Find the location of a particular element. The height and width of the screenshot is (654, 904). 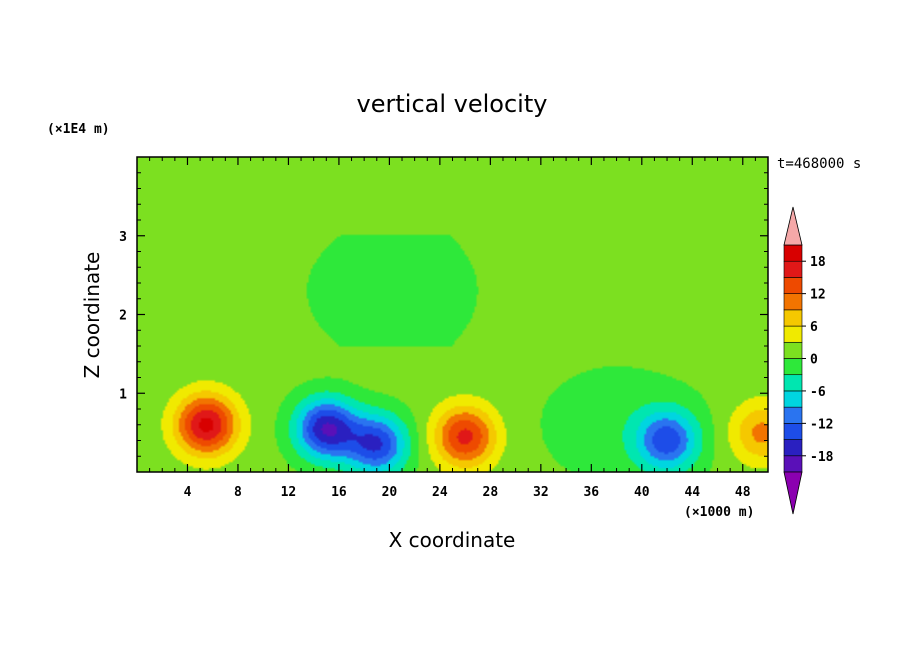

colorbar-extend-min is located at coordinates (793, 493).